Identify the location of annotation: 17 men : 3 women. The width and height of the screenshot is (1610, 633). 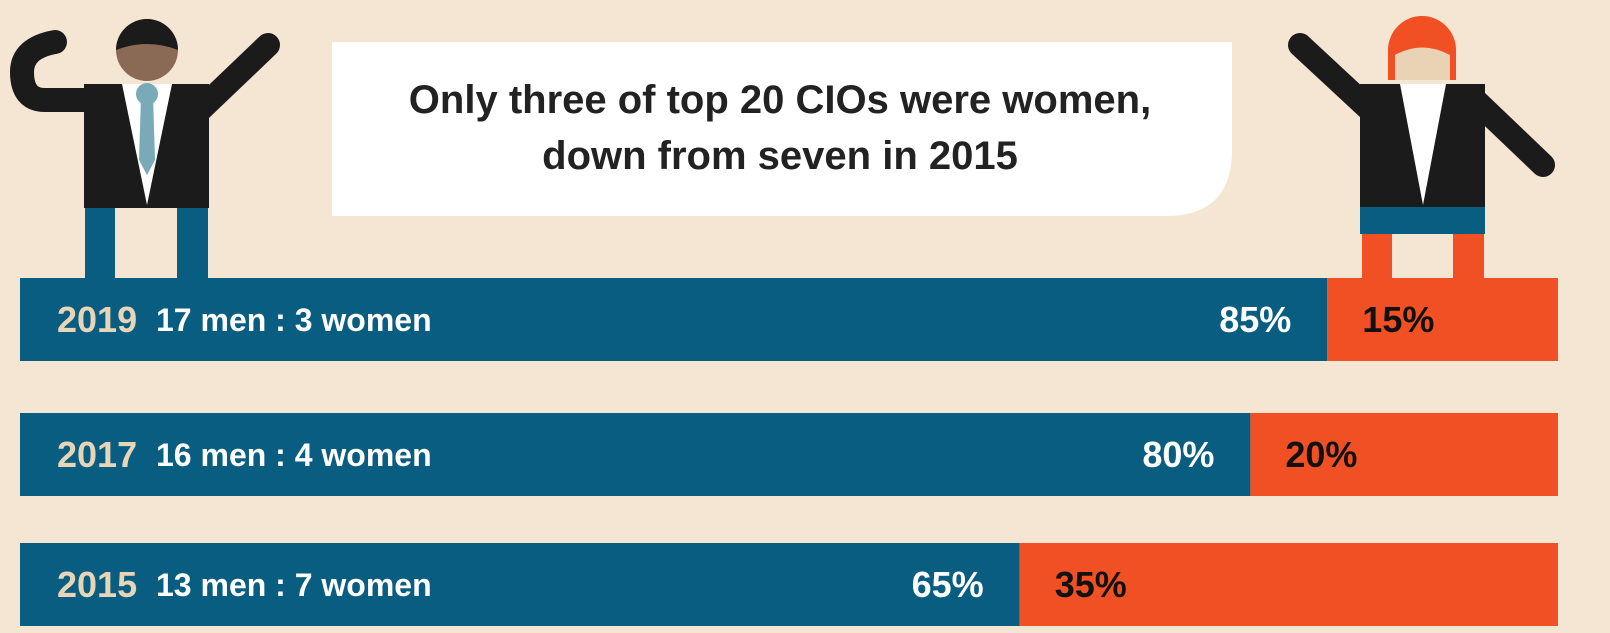
(294, 320).